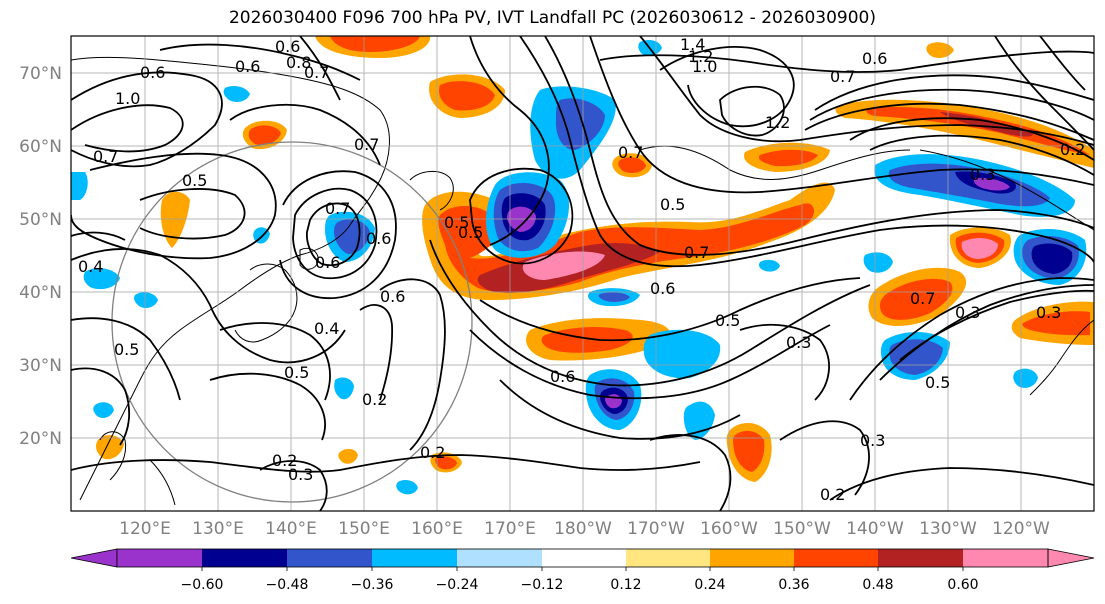 This screenshot has height=604, width=1105. Describe the element at coordinates (437, 529) in the screenshot. I see `lon-label: 160°E` at that location.